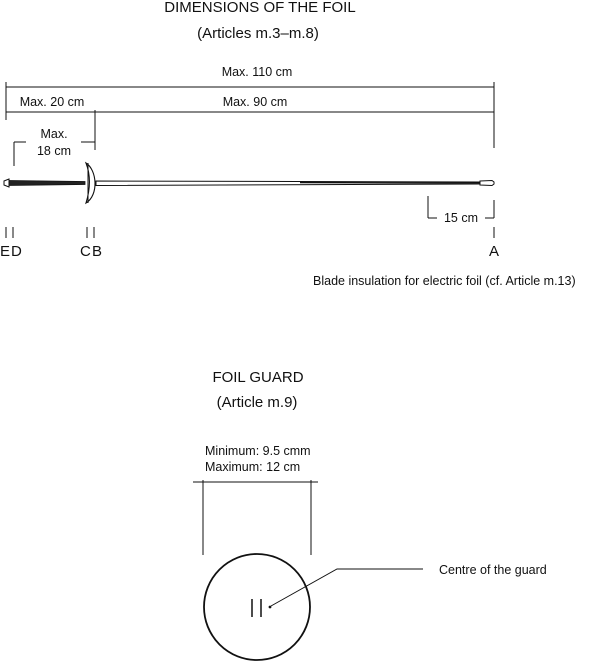 Image resolution: width=604 pixels, height=661 pixels. I want to click on dimension-blade-label: Max. 90 cm, so click(255, 102).